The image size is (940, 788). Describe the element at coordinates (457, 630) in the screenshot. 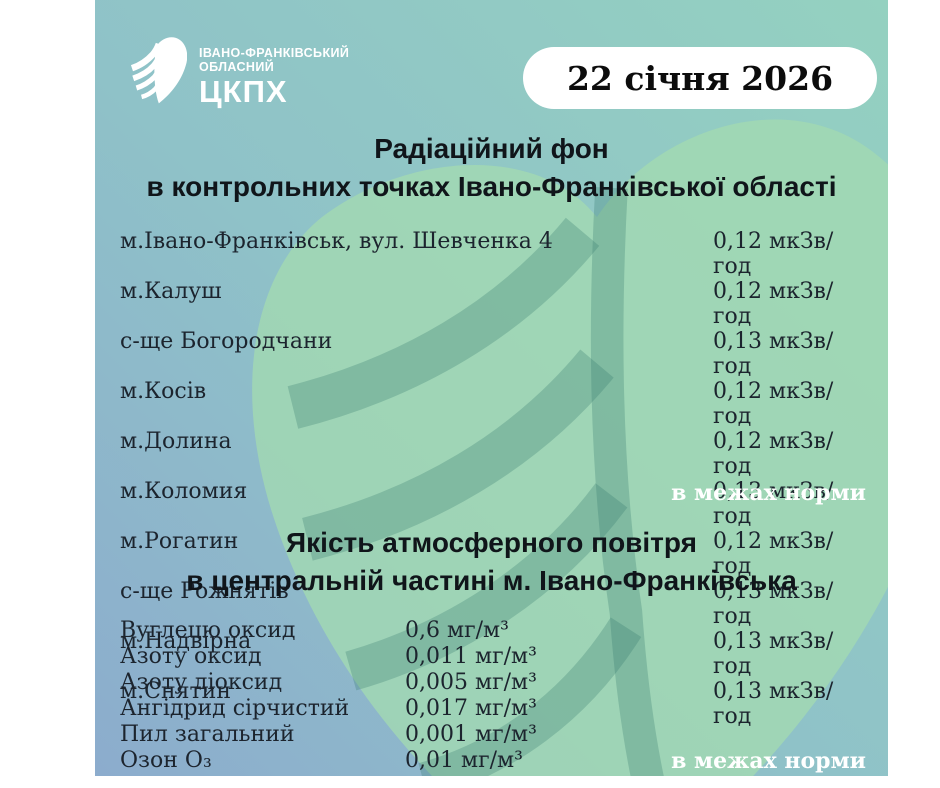

I see `pollutant-value: 0,6 мг/м³` at that location.